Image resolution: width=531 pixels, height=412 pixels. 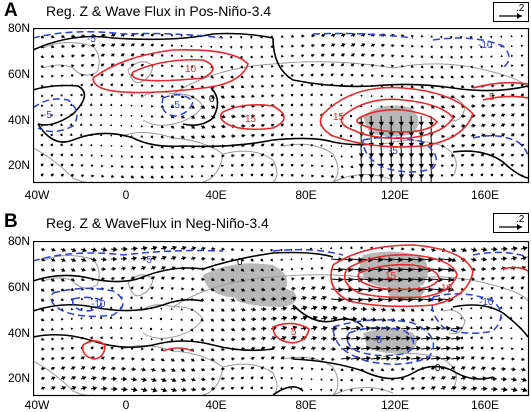 What do you see at coordinates (351, 116) in the screenshot?
I see `flux-dot` at bounding box center [351, 116].